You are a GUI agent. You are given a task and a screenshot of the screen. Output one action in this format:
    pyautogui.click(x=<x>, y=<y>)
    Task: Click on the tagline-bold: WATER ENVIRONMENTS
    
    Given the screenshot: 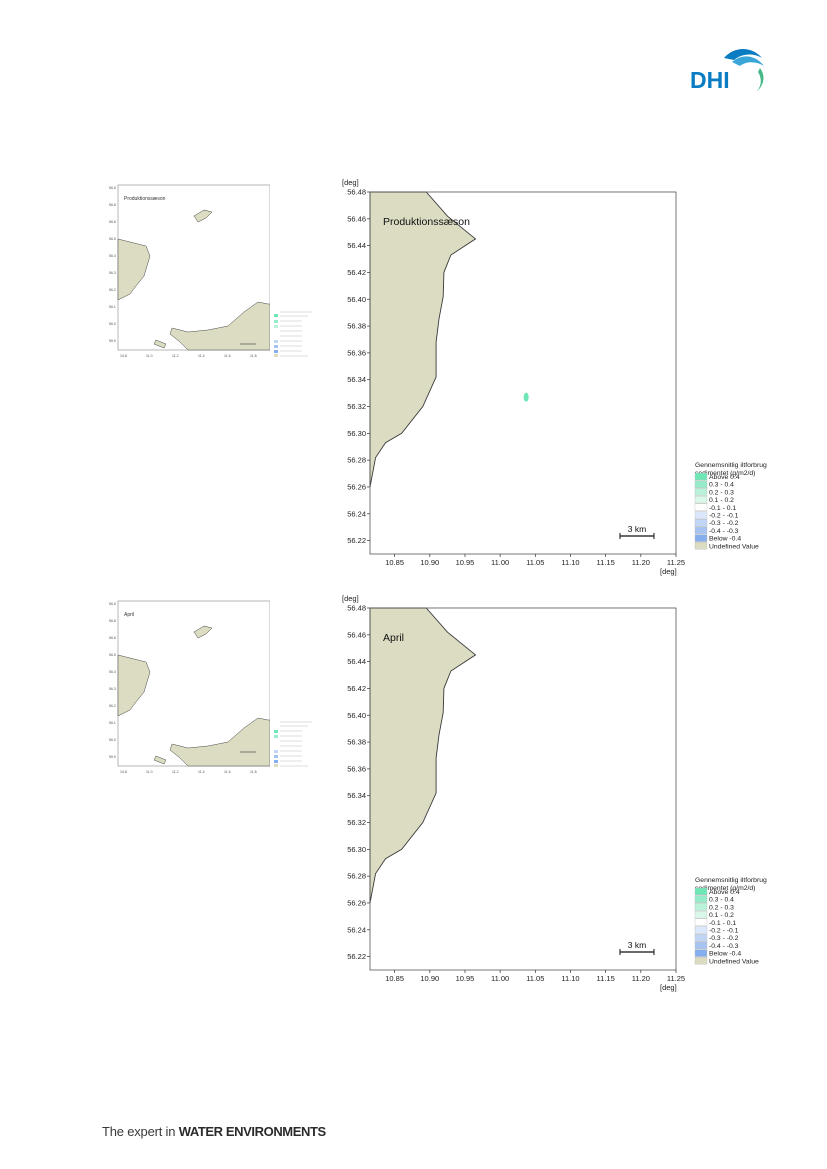 What is the action you would take?
    pyautogui.click(x=252, y=1131)
    